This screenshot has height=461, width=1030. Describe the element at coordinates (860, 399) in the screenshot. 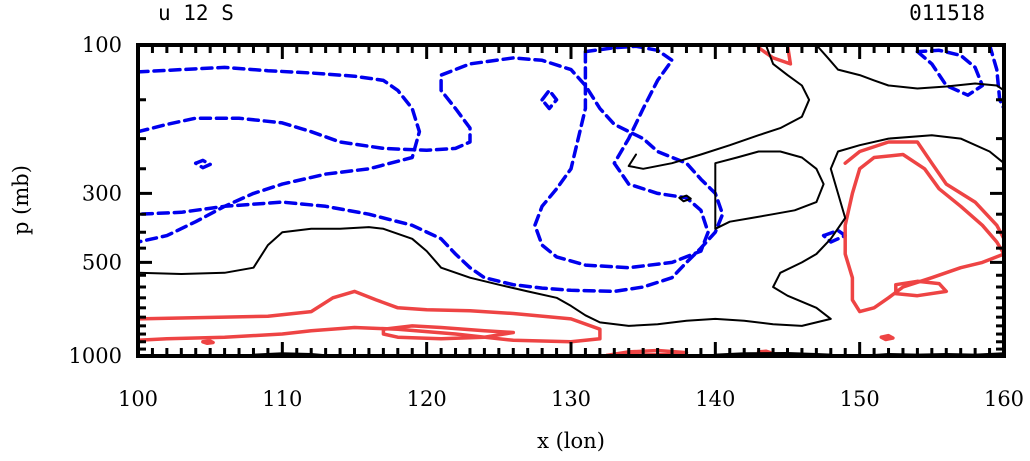

I see `x-tick-label: 150` at that location.